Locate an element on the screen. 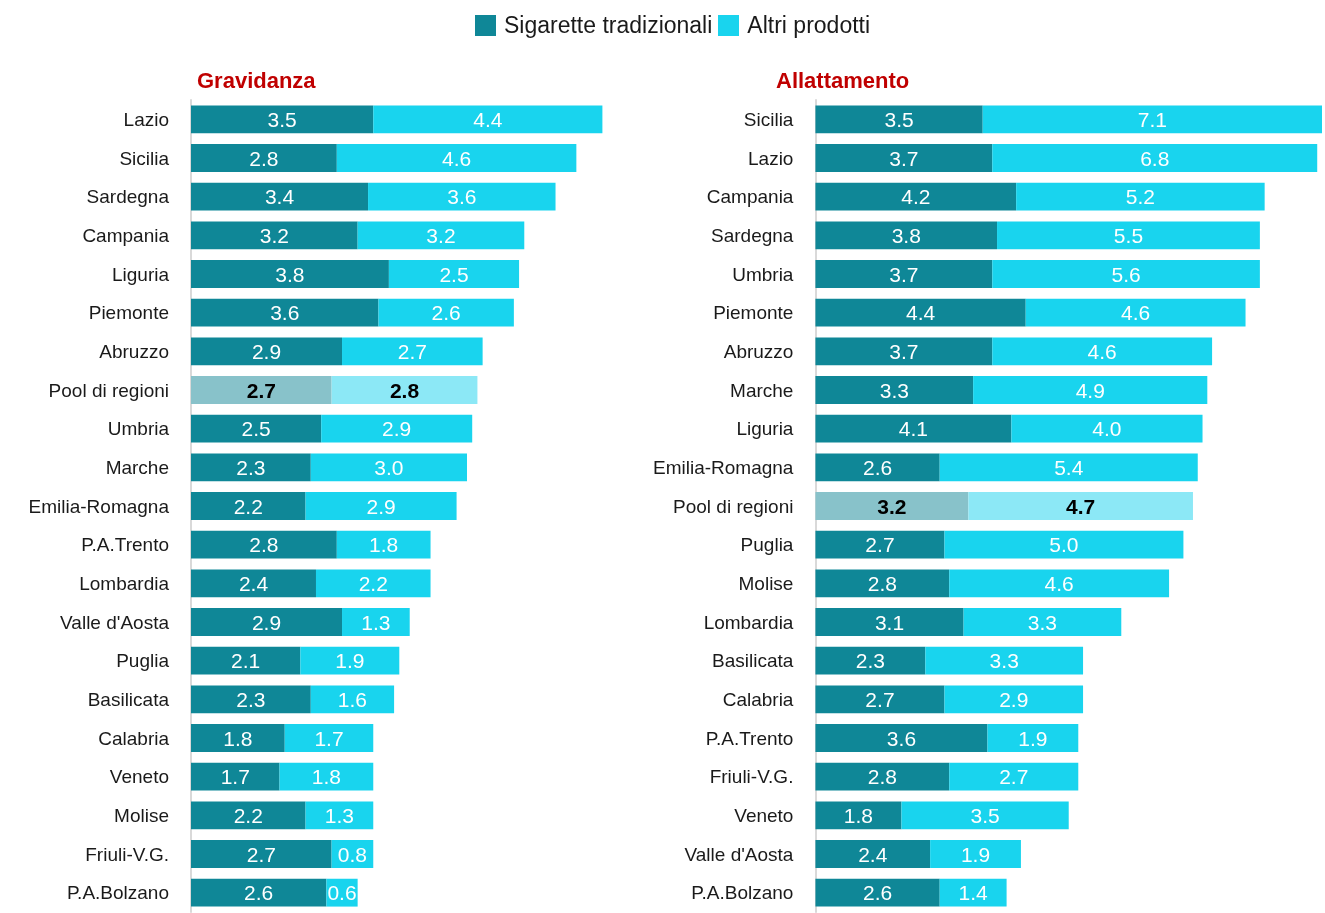 The width and height of the screenshot is (1325, 913). data-label: 1.3 is located at coordinates (339, 815).